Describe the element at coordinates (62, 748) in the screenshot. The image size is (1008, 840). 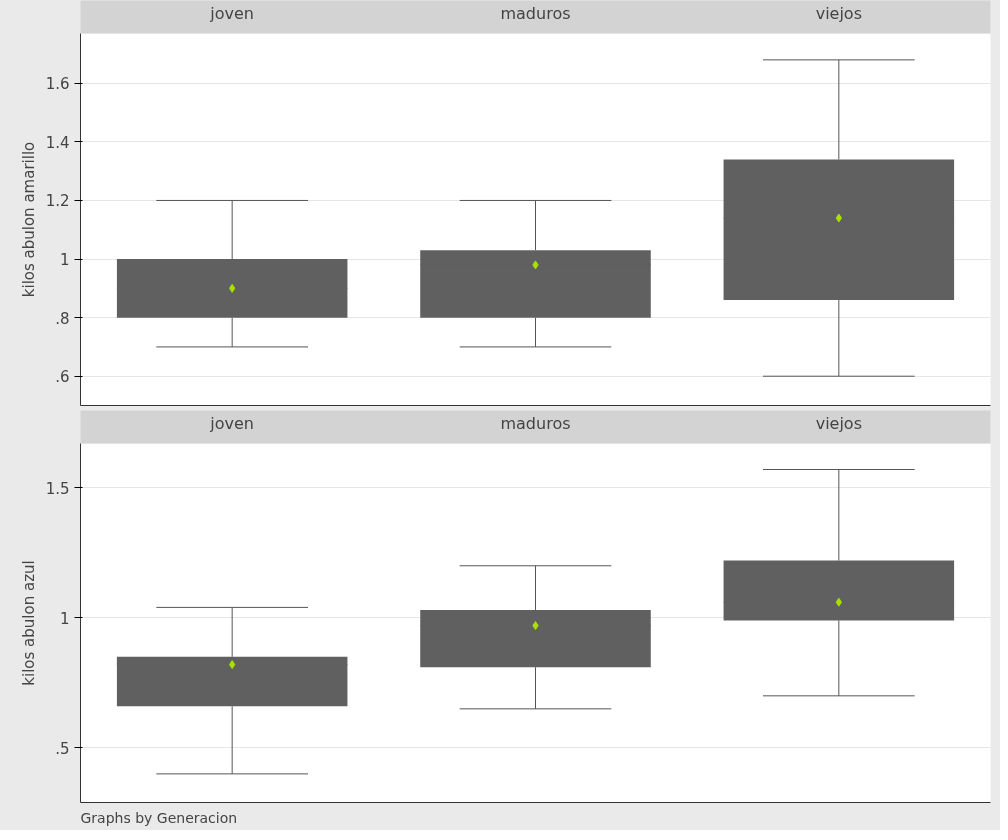
I see `y-tick-label: .5` at that location.